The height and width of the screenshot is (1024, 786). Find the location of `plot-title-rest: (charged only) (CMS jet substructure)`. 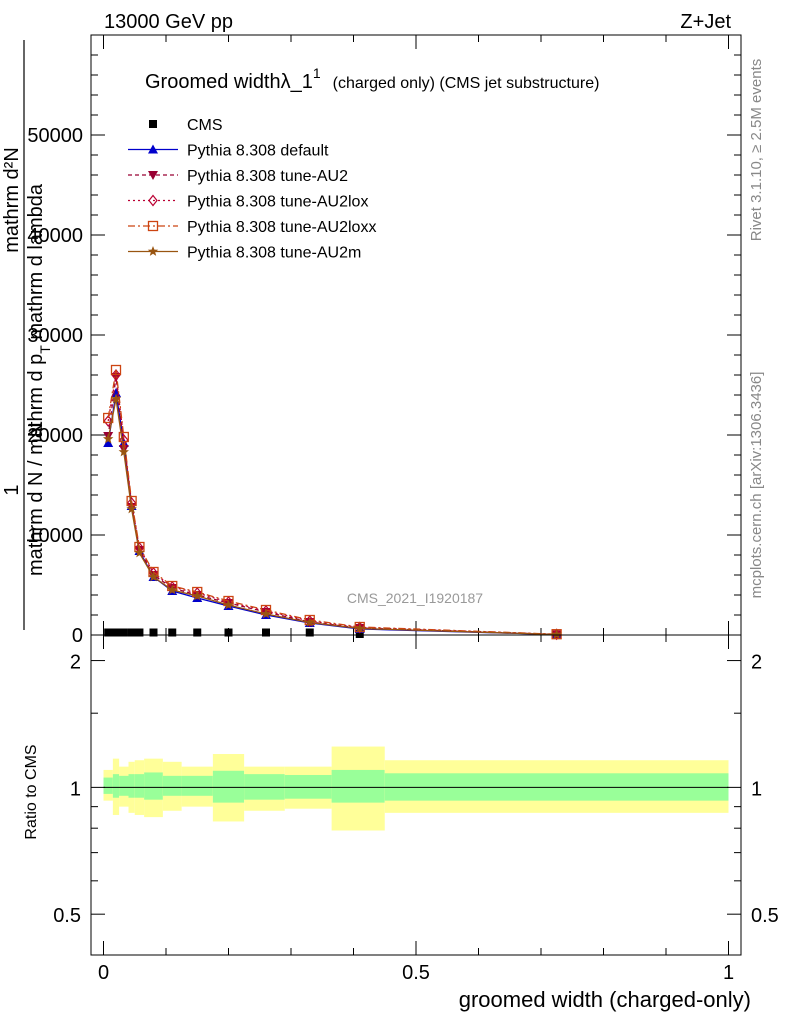

plot-title-rest: (charged only) (CMS jet substructure) is located at coordinates (466, 83).